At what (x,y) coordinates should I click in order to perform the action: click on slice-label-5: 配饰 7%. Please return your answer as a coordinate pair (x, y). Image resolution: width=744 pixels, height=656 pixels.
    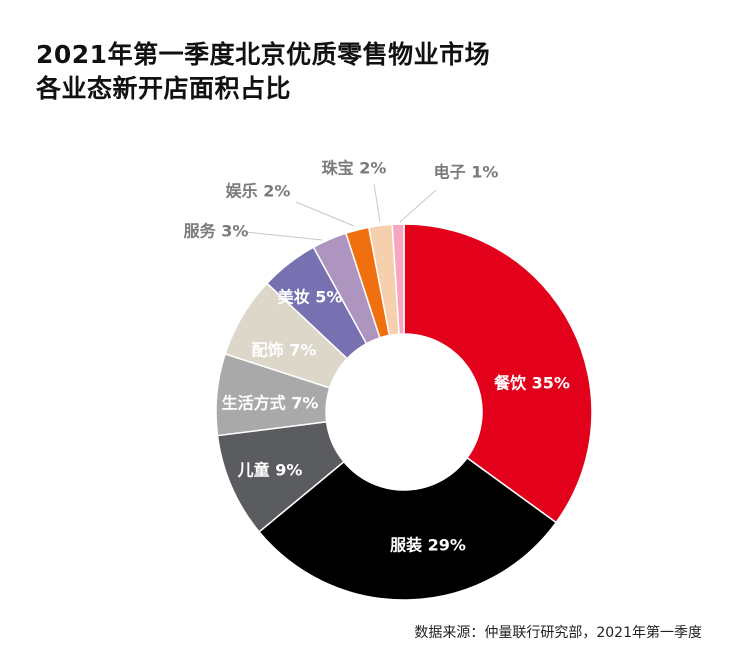
    Looking at the image, I should click on (284, 350).